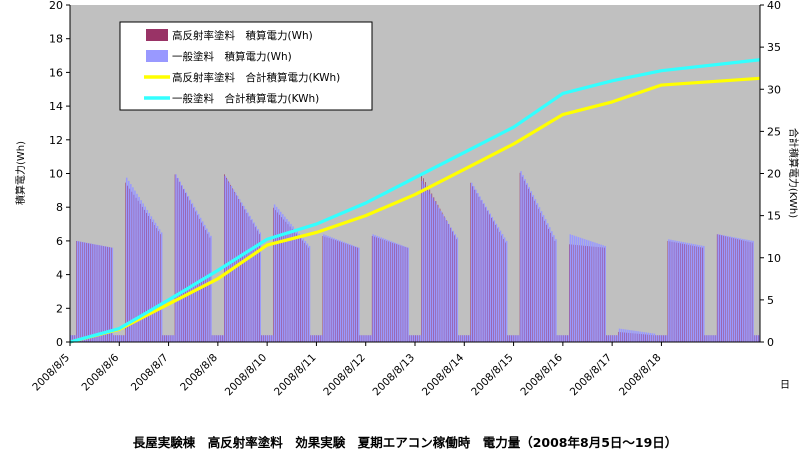 This screenshot has width=810, height=460. What do you see at coordinates (640, 375) in the screenshot?
I see `x-tick-label: 2008/8/18` at bounding box center [640, 375].